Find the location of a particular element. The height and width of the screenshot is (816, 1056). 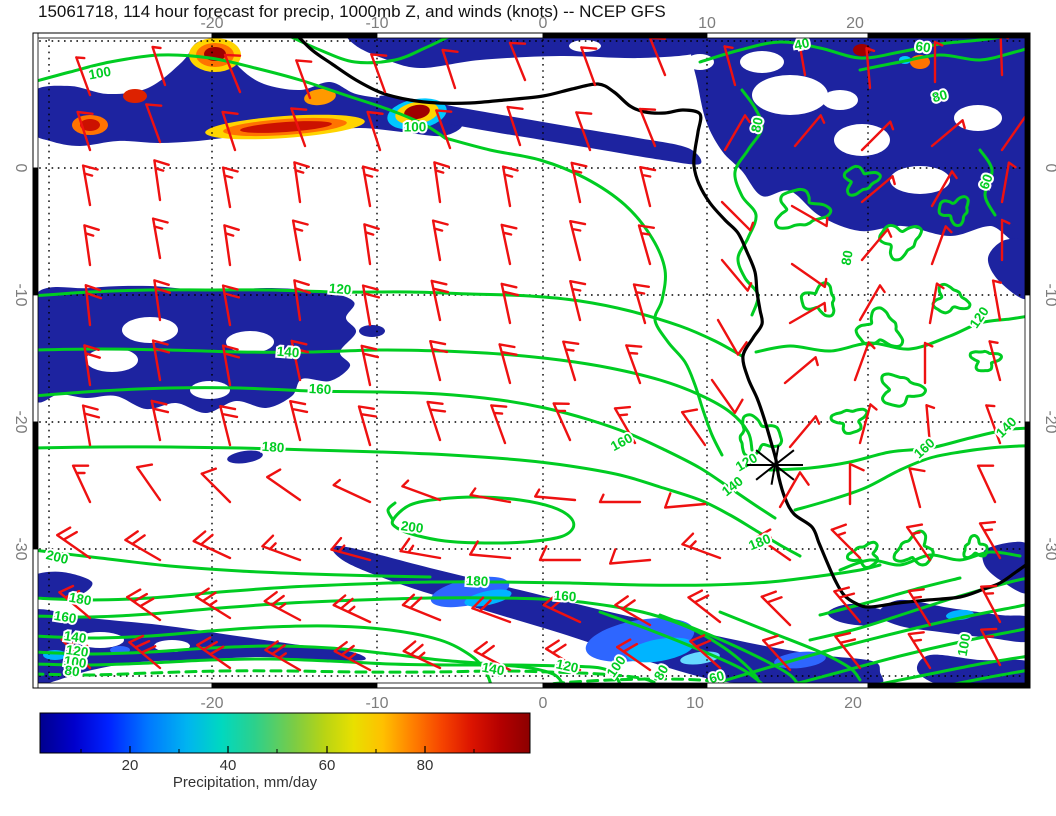

x-tick-top: -10 is located at coordinates (376, 23).